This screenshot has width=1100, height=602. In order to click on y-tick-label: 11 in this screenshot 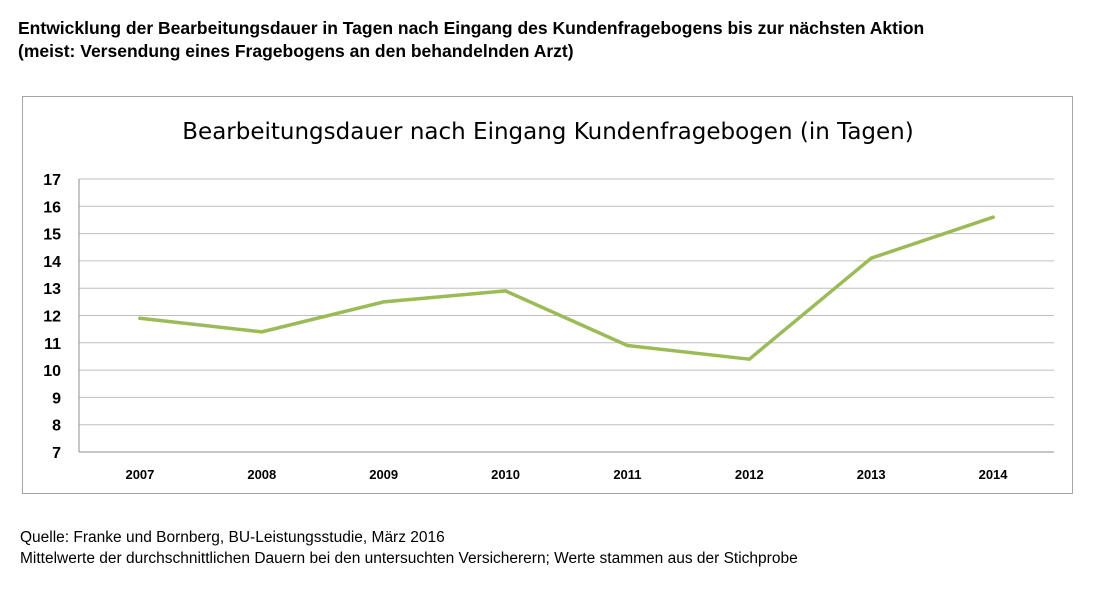, I will do `click(52, 344)`.